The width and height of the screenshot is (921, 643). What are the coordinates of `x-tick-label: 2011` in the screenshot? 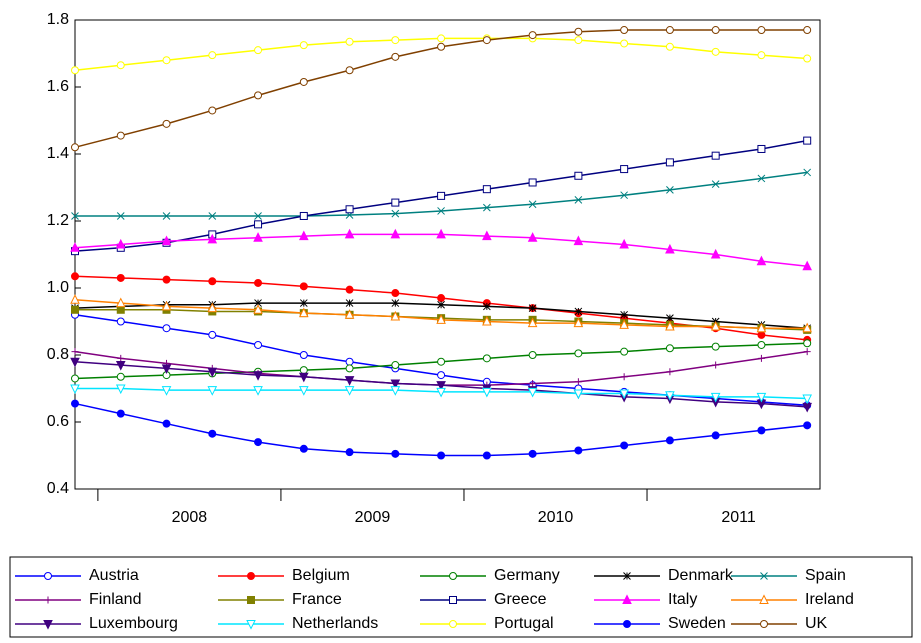 It's located at (738, 517).